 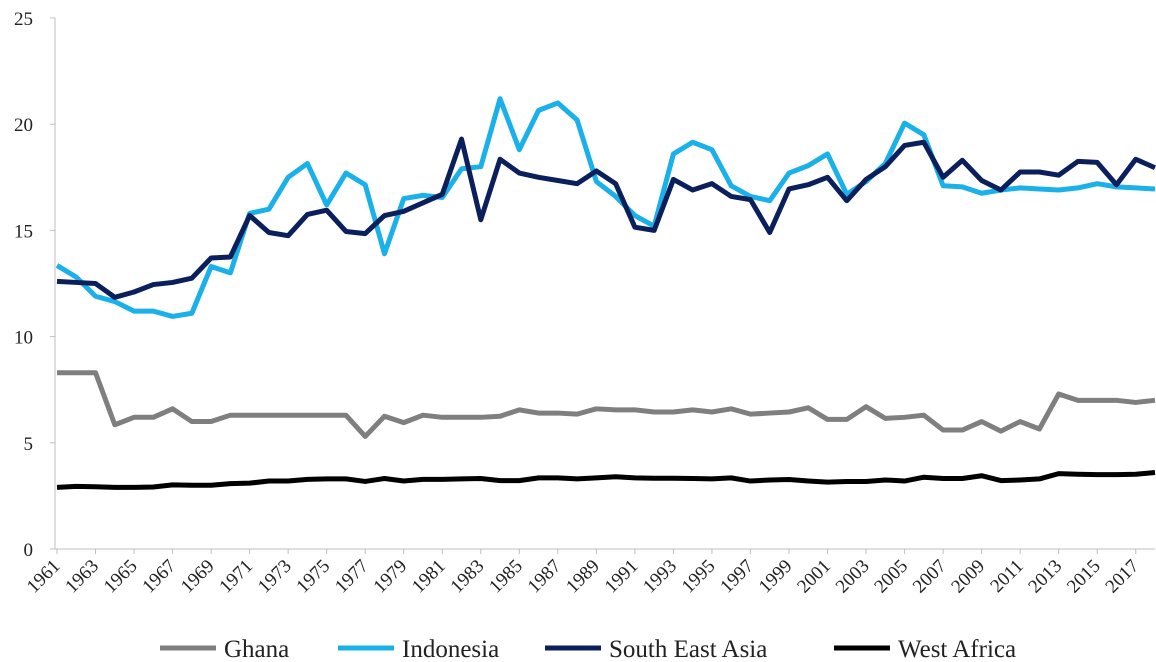 What do you see at coordinates (814, 577) in the screenshot?
I see `x-tick-label: 2001` at bounding box center [814, 577].